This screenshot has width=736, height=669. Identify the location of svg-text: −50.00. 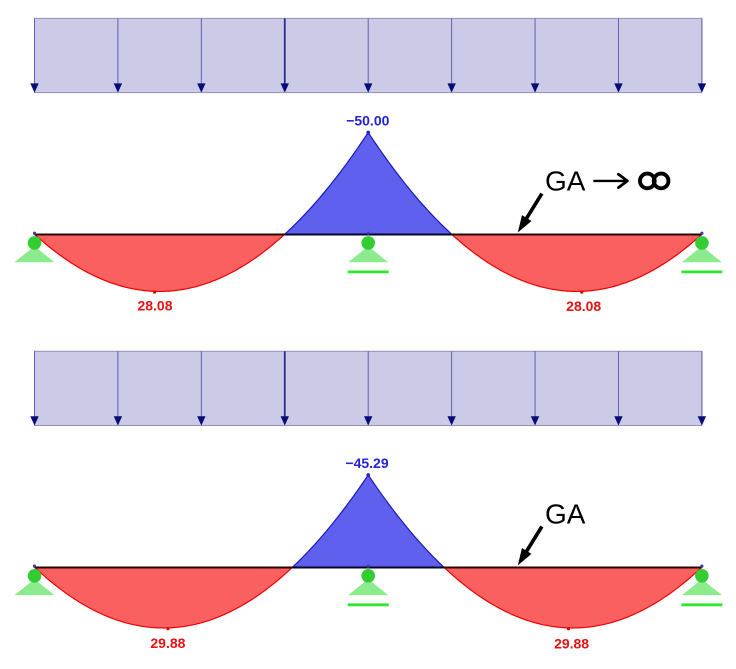
(367, 120).